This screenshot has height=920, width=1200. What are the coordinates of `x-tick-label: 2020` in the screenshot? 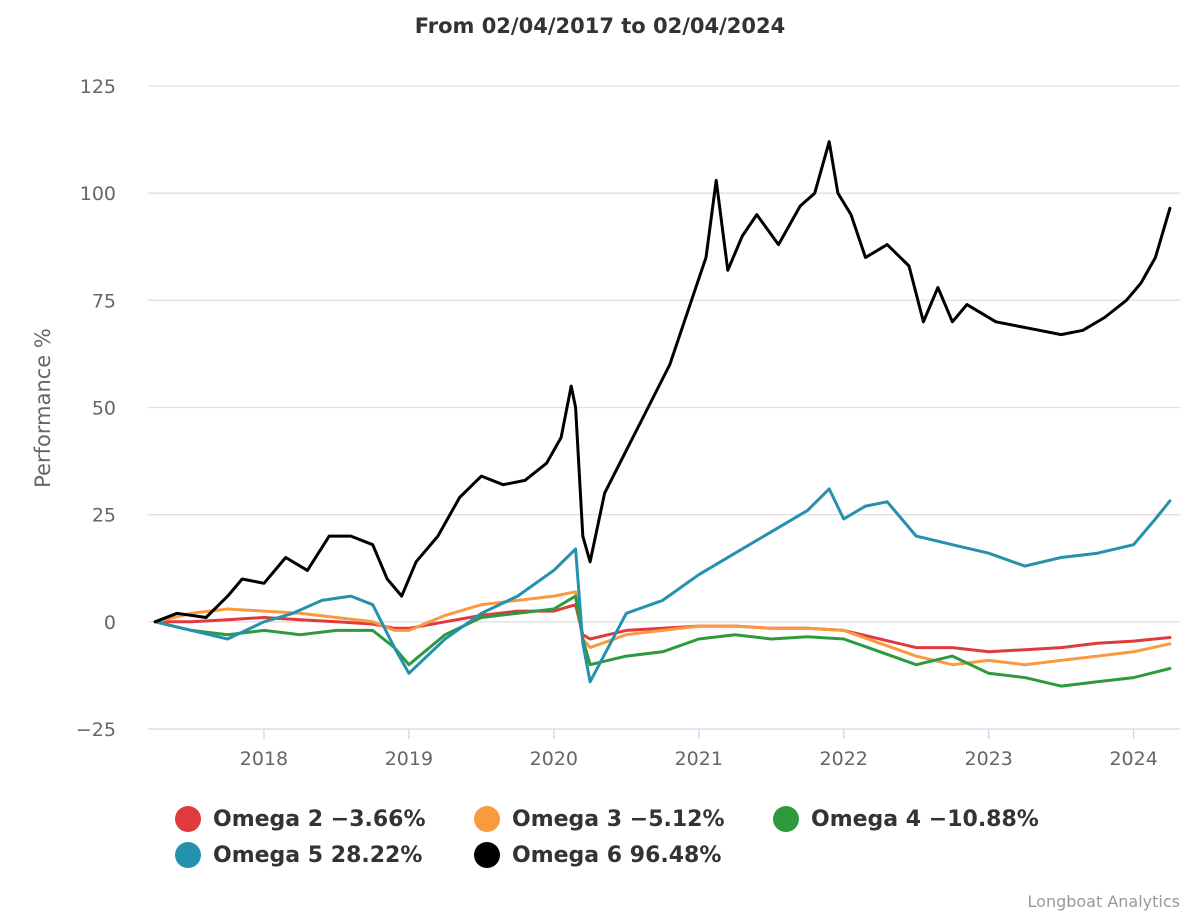 It's located at (554, 759).